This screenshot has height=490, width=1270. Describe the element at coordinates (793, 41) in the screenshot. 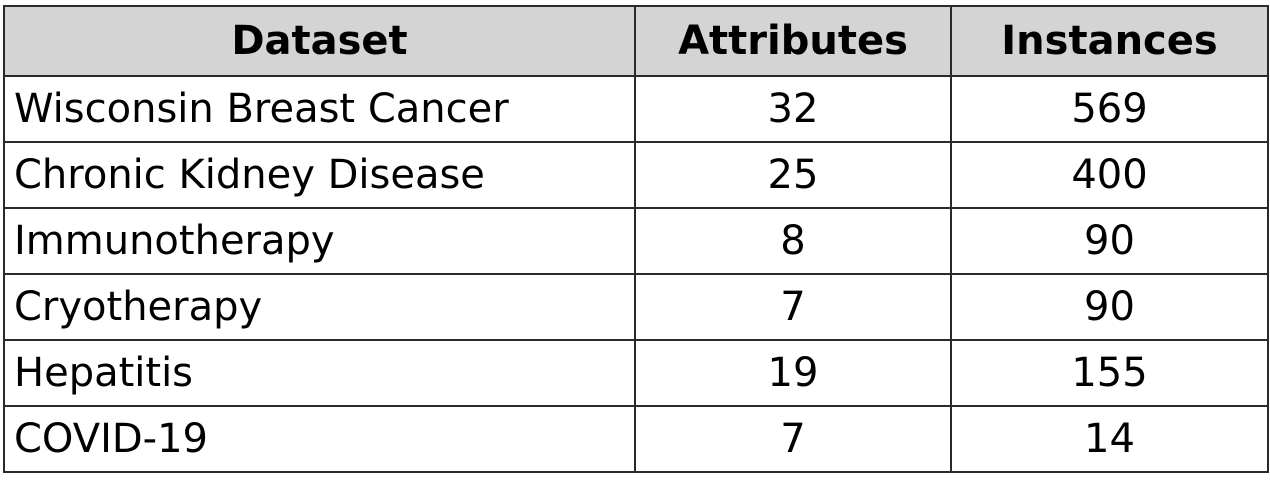

I see `header-attributes: Attributes` at that location.